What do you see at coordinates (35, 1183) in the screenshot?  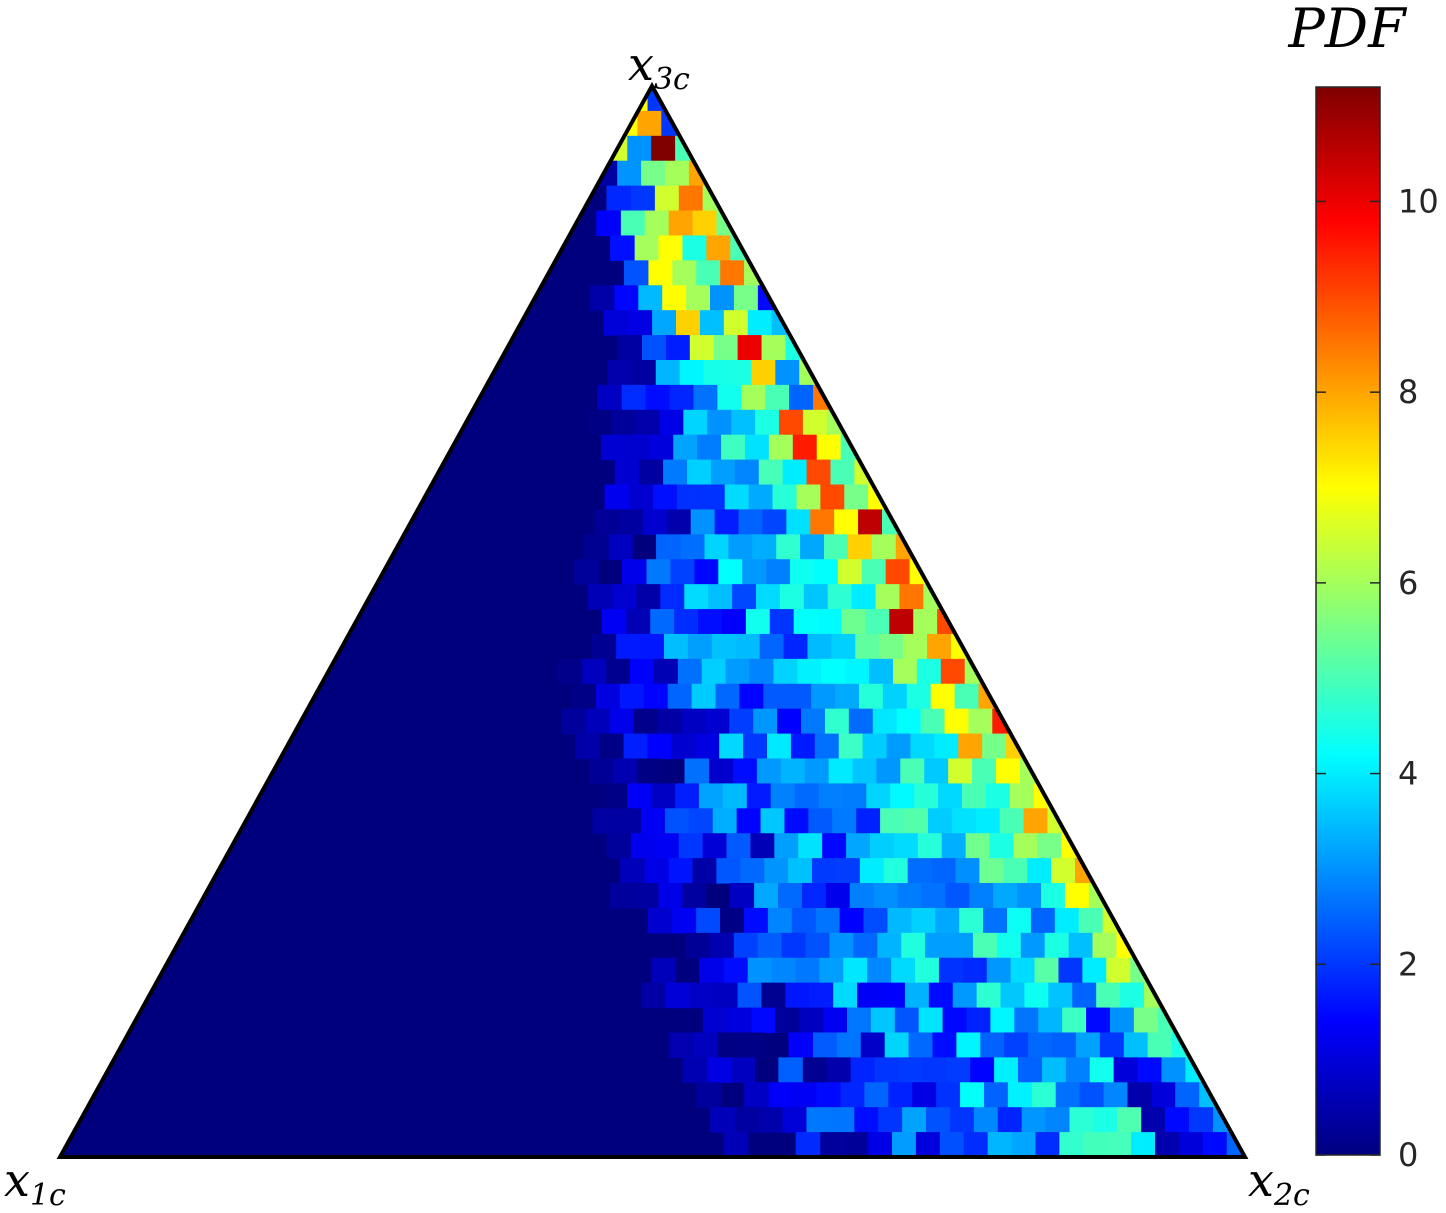 I see `vertex-label-x1c: x1c` at bounding box center [35, 1183].